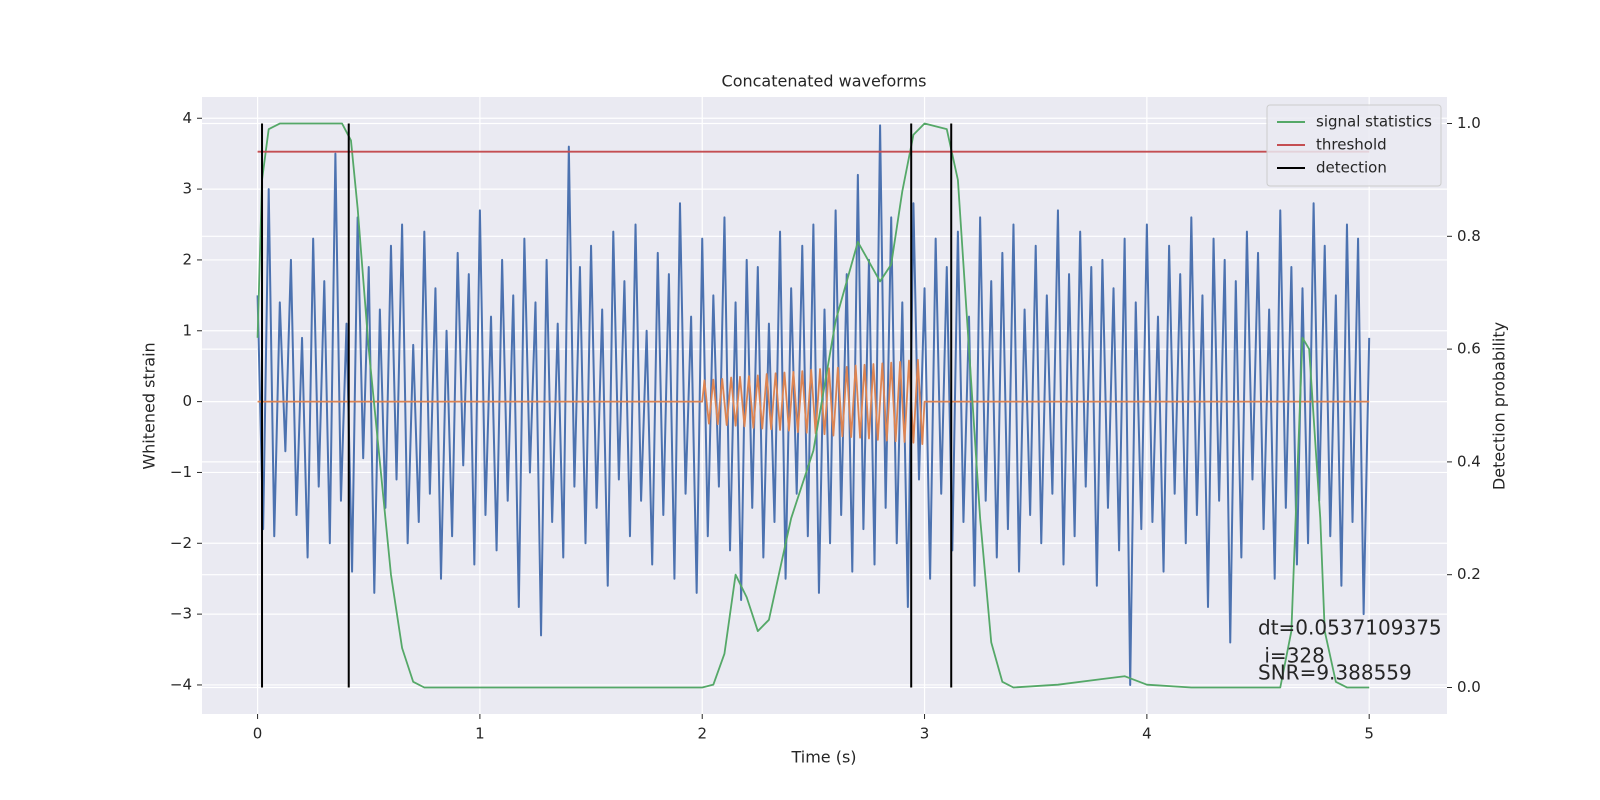 Image resolution: width=1600 pixels, height=800 pixels. I want to click on y-tick-label: 4, so click(187, 118).